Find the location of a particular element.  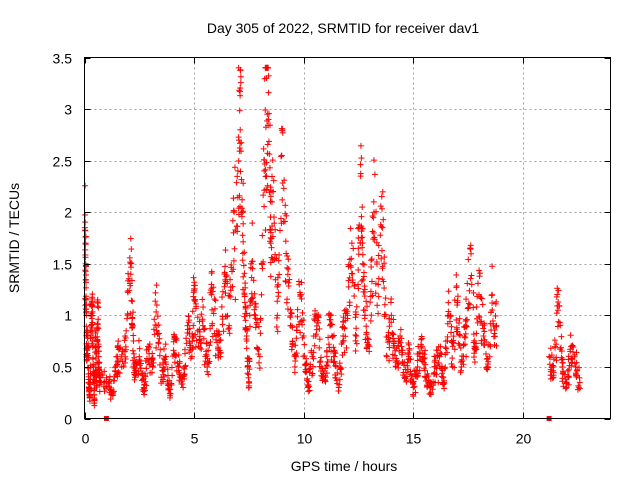

x-tick-label: 5 is located at coordinates (195, 439).